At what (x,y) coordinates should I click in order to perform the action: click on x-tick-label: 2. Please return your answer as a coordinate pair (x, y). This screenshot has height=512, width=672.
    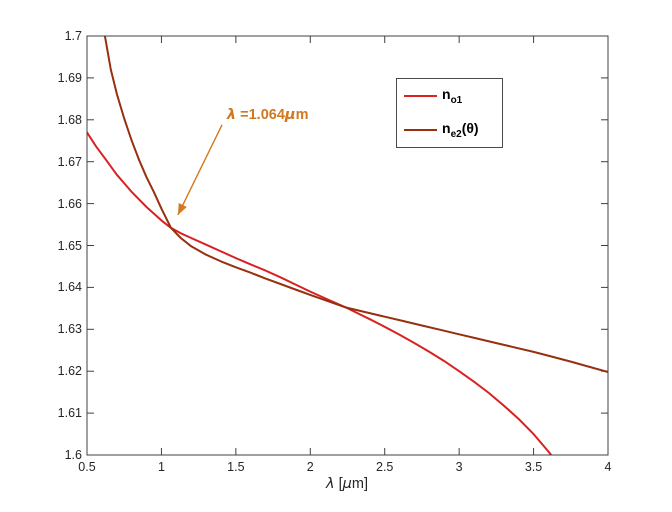
    Looking at the image, I should click on (310, 467).